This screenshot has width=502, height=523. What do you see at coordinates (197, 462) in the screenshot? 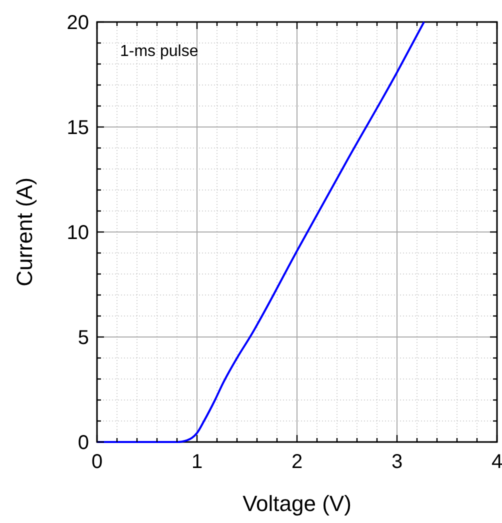
I see `x-tick-label: 1` at bounding box center [197, 462].